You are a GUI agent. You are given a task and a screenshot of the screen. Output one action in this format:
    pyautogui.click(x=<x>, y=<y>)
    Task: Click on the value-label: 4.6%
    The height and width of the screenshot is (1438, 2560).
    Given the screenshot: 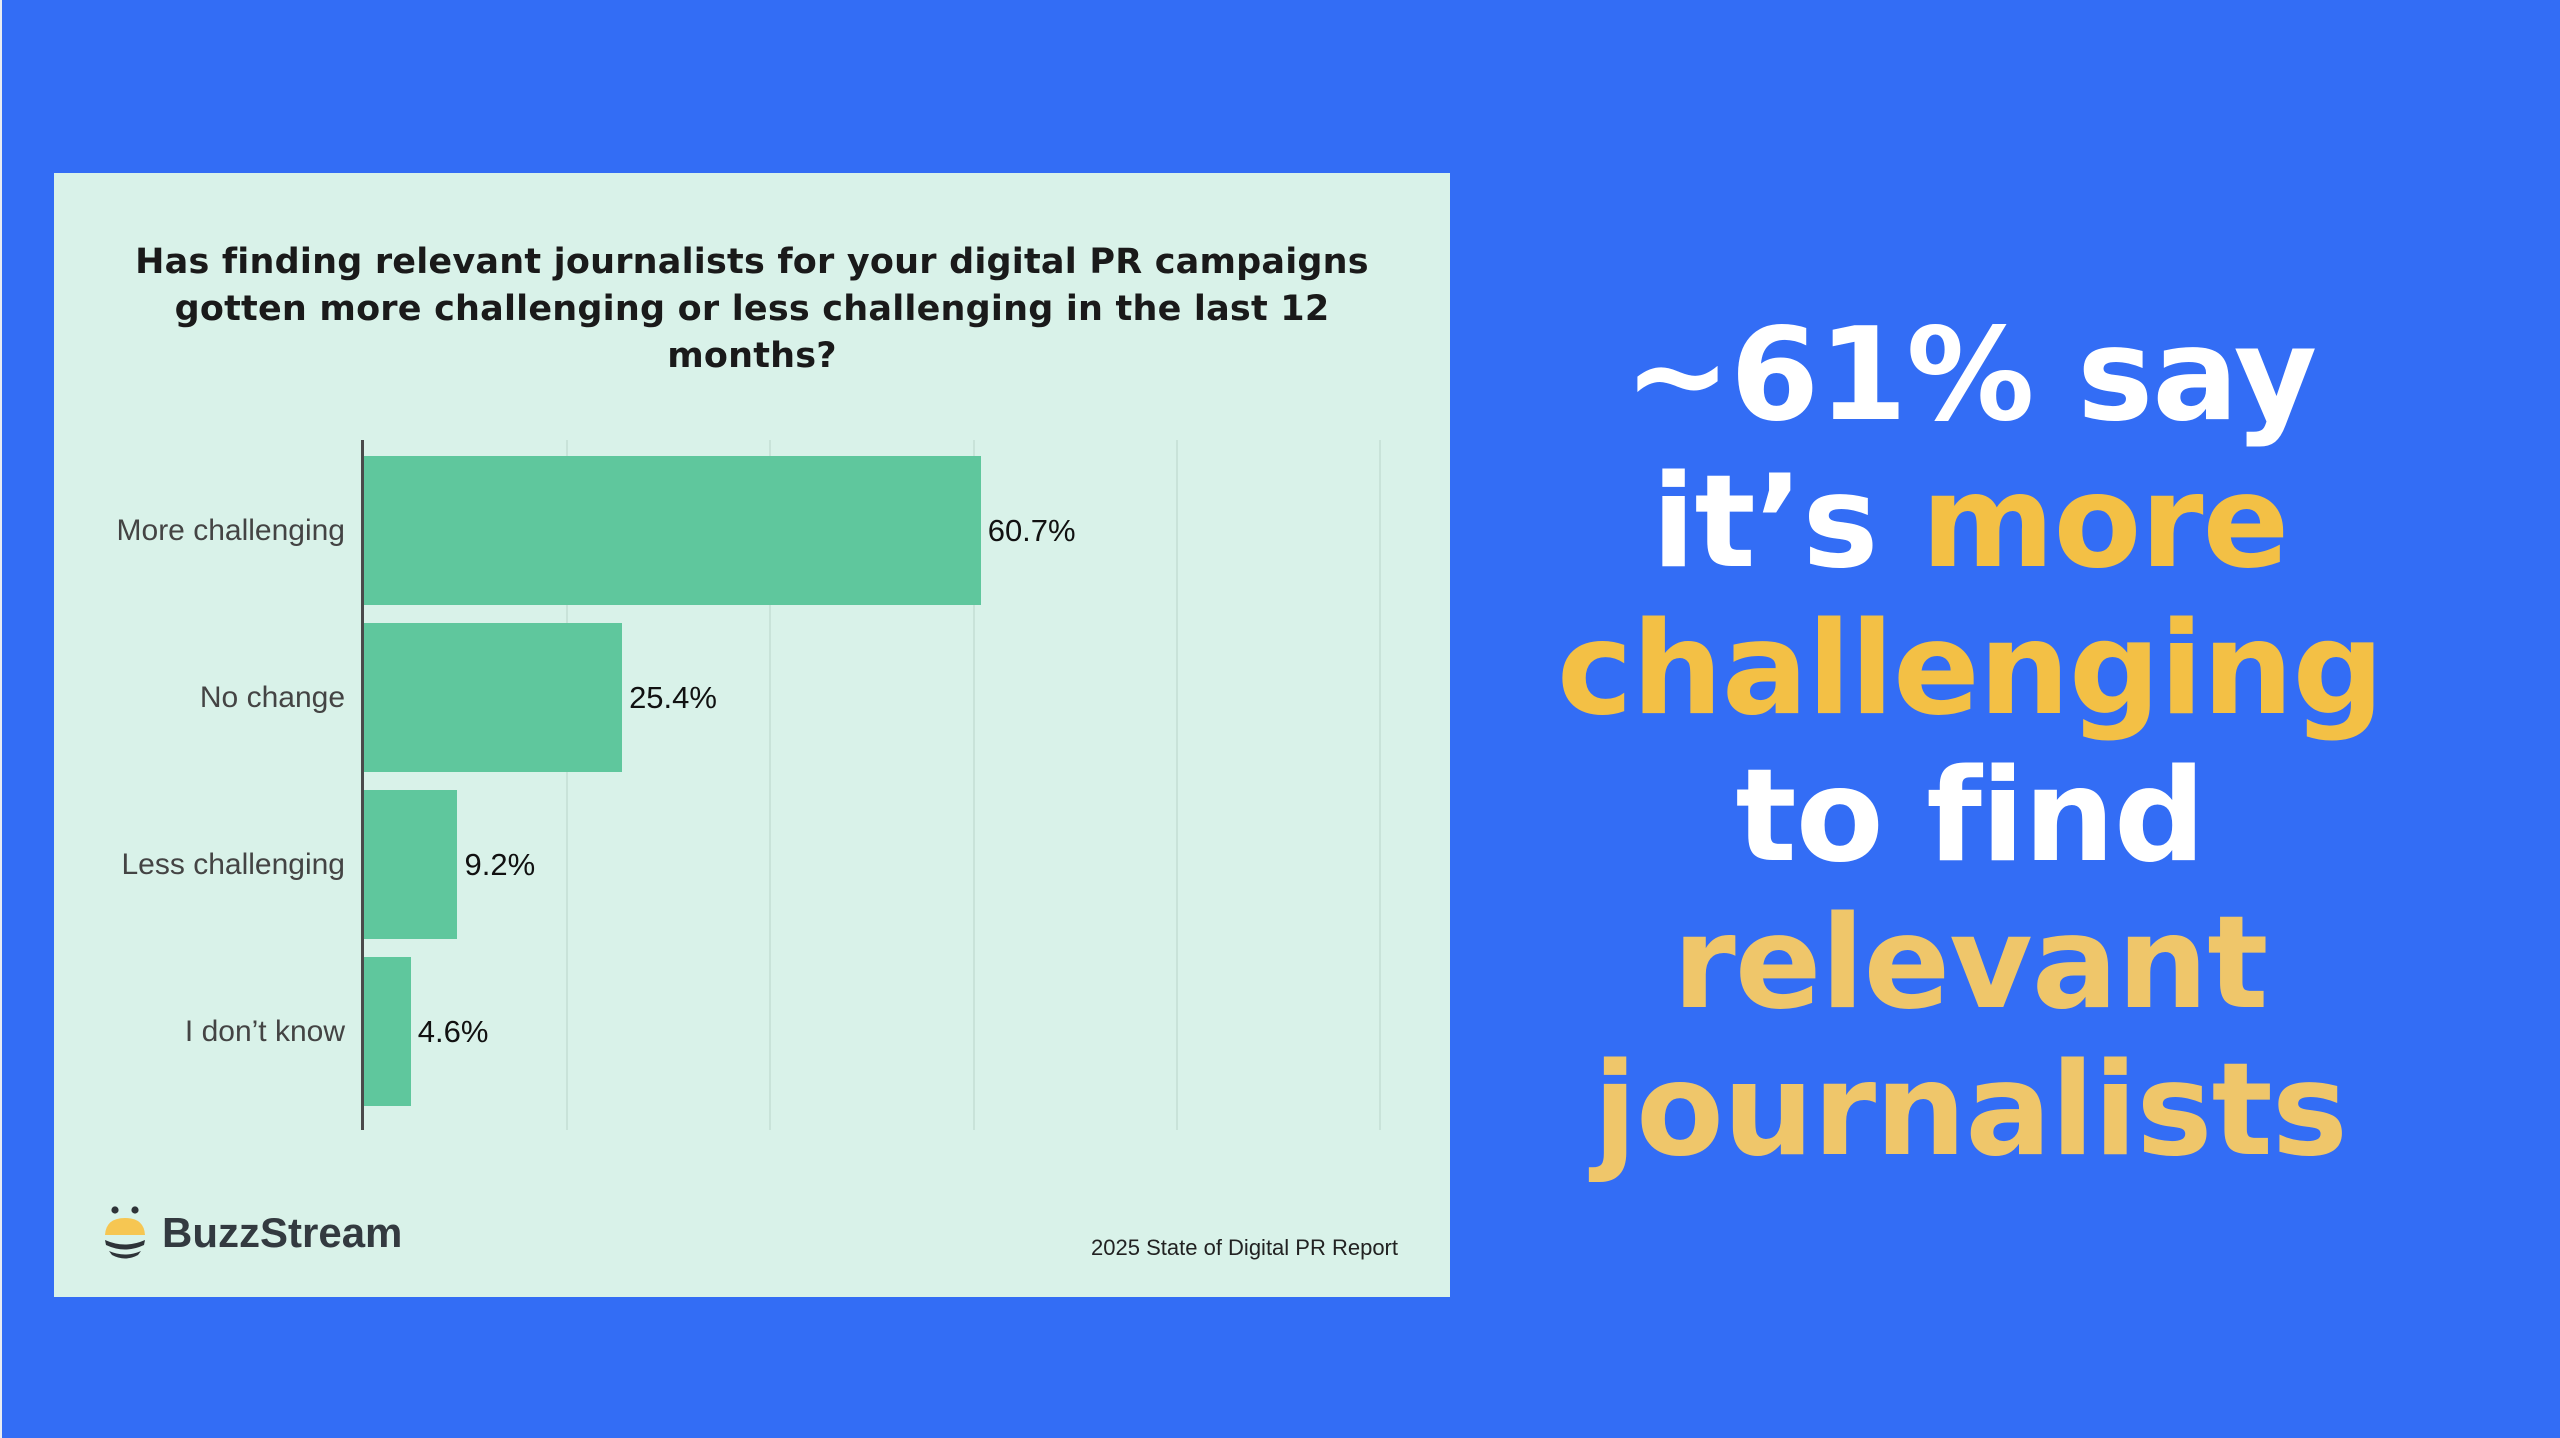 What is the action you would take?
    pyautogui.click(x=453, y=1031)
    